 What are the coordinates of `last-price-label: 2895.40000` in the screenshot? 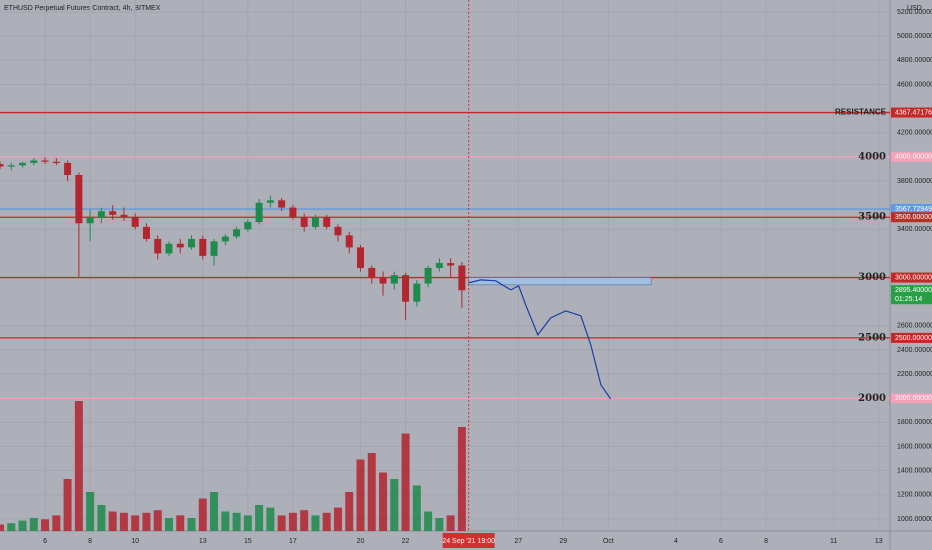 It's located at (913, 290).